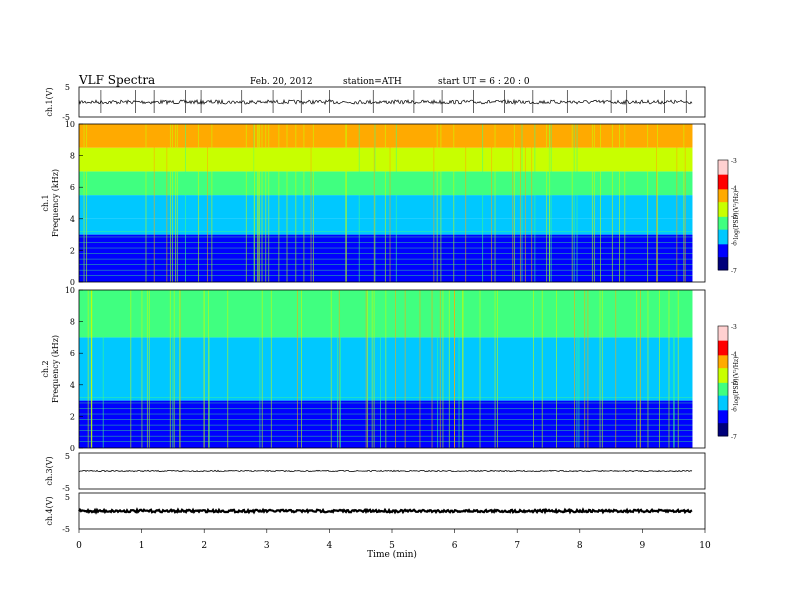 The width and height of the screenshot is (792, 612). I want to click on ch2-spec-ylabel: ch.2, so click(45, 368).